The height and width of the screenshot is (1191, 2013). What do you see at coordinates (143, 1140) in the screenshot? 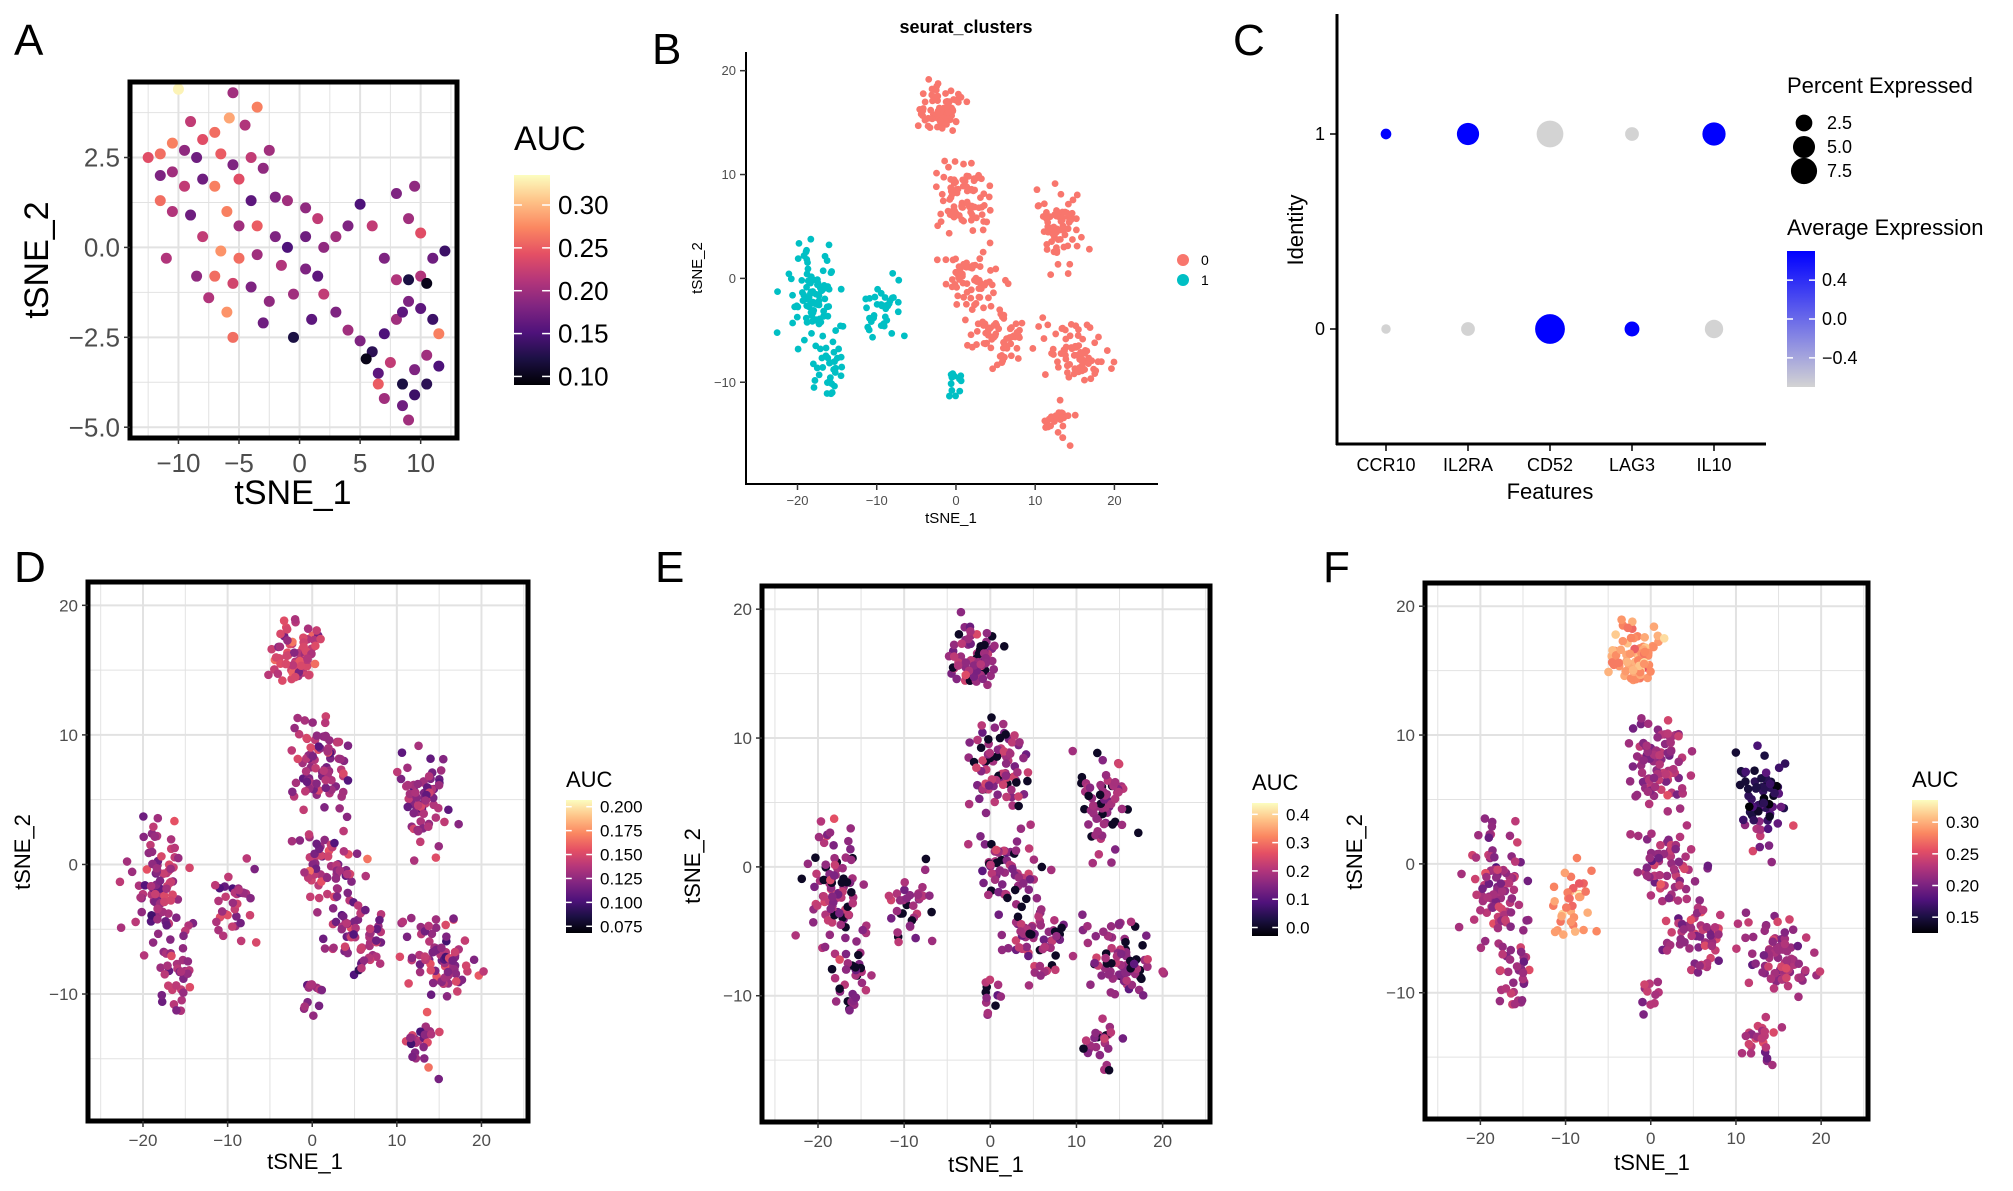
I see `x-tick-label: −20` at bounding box center [143, 1140].